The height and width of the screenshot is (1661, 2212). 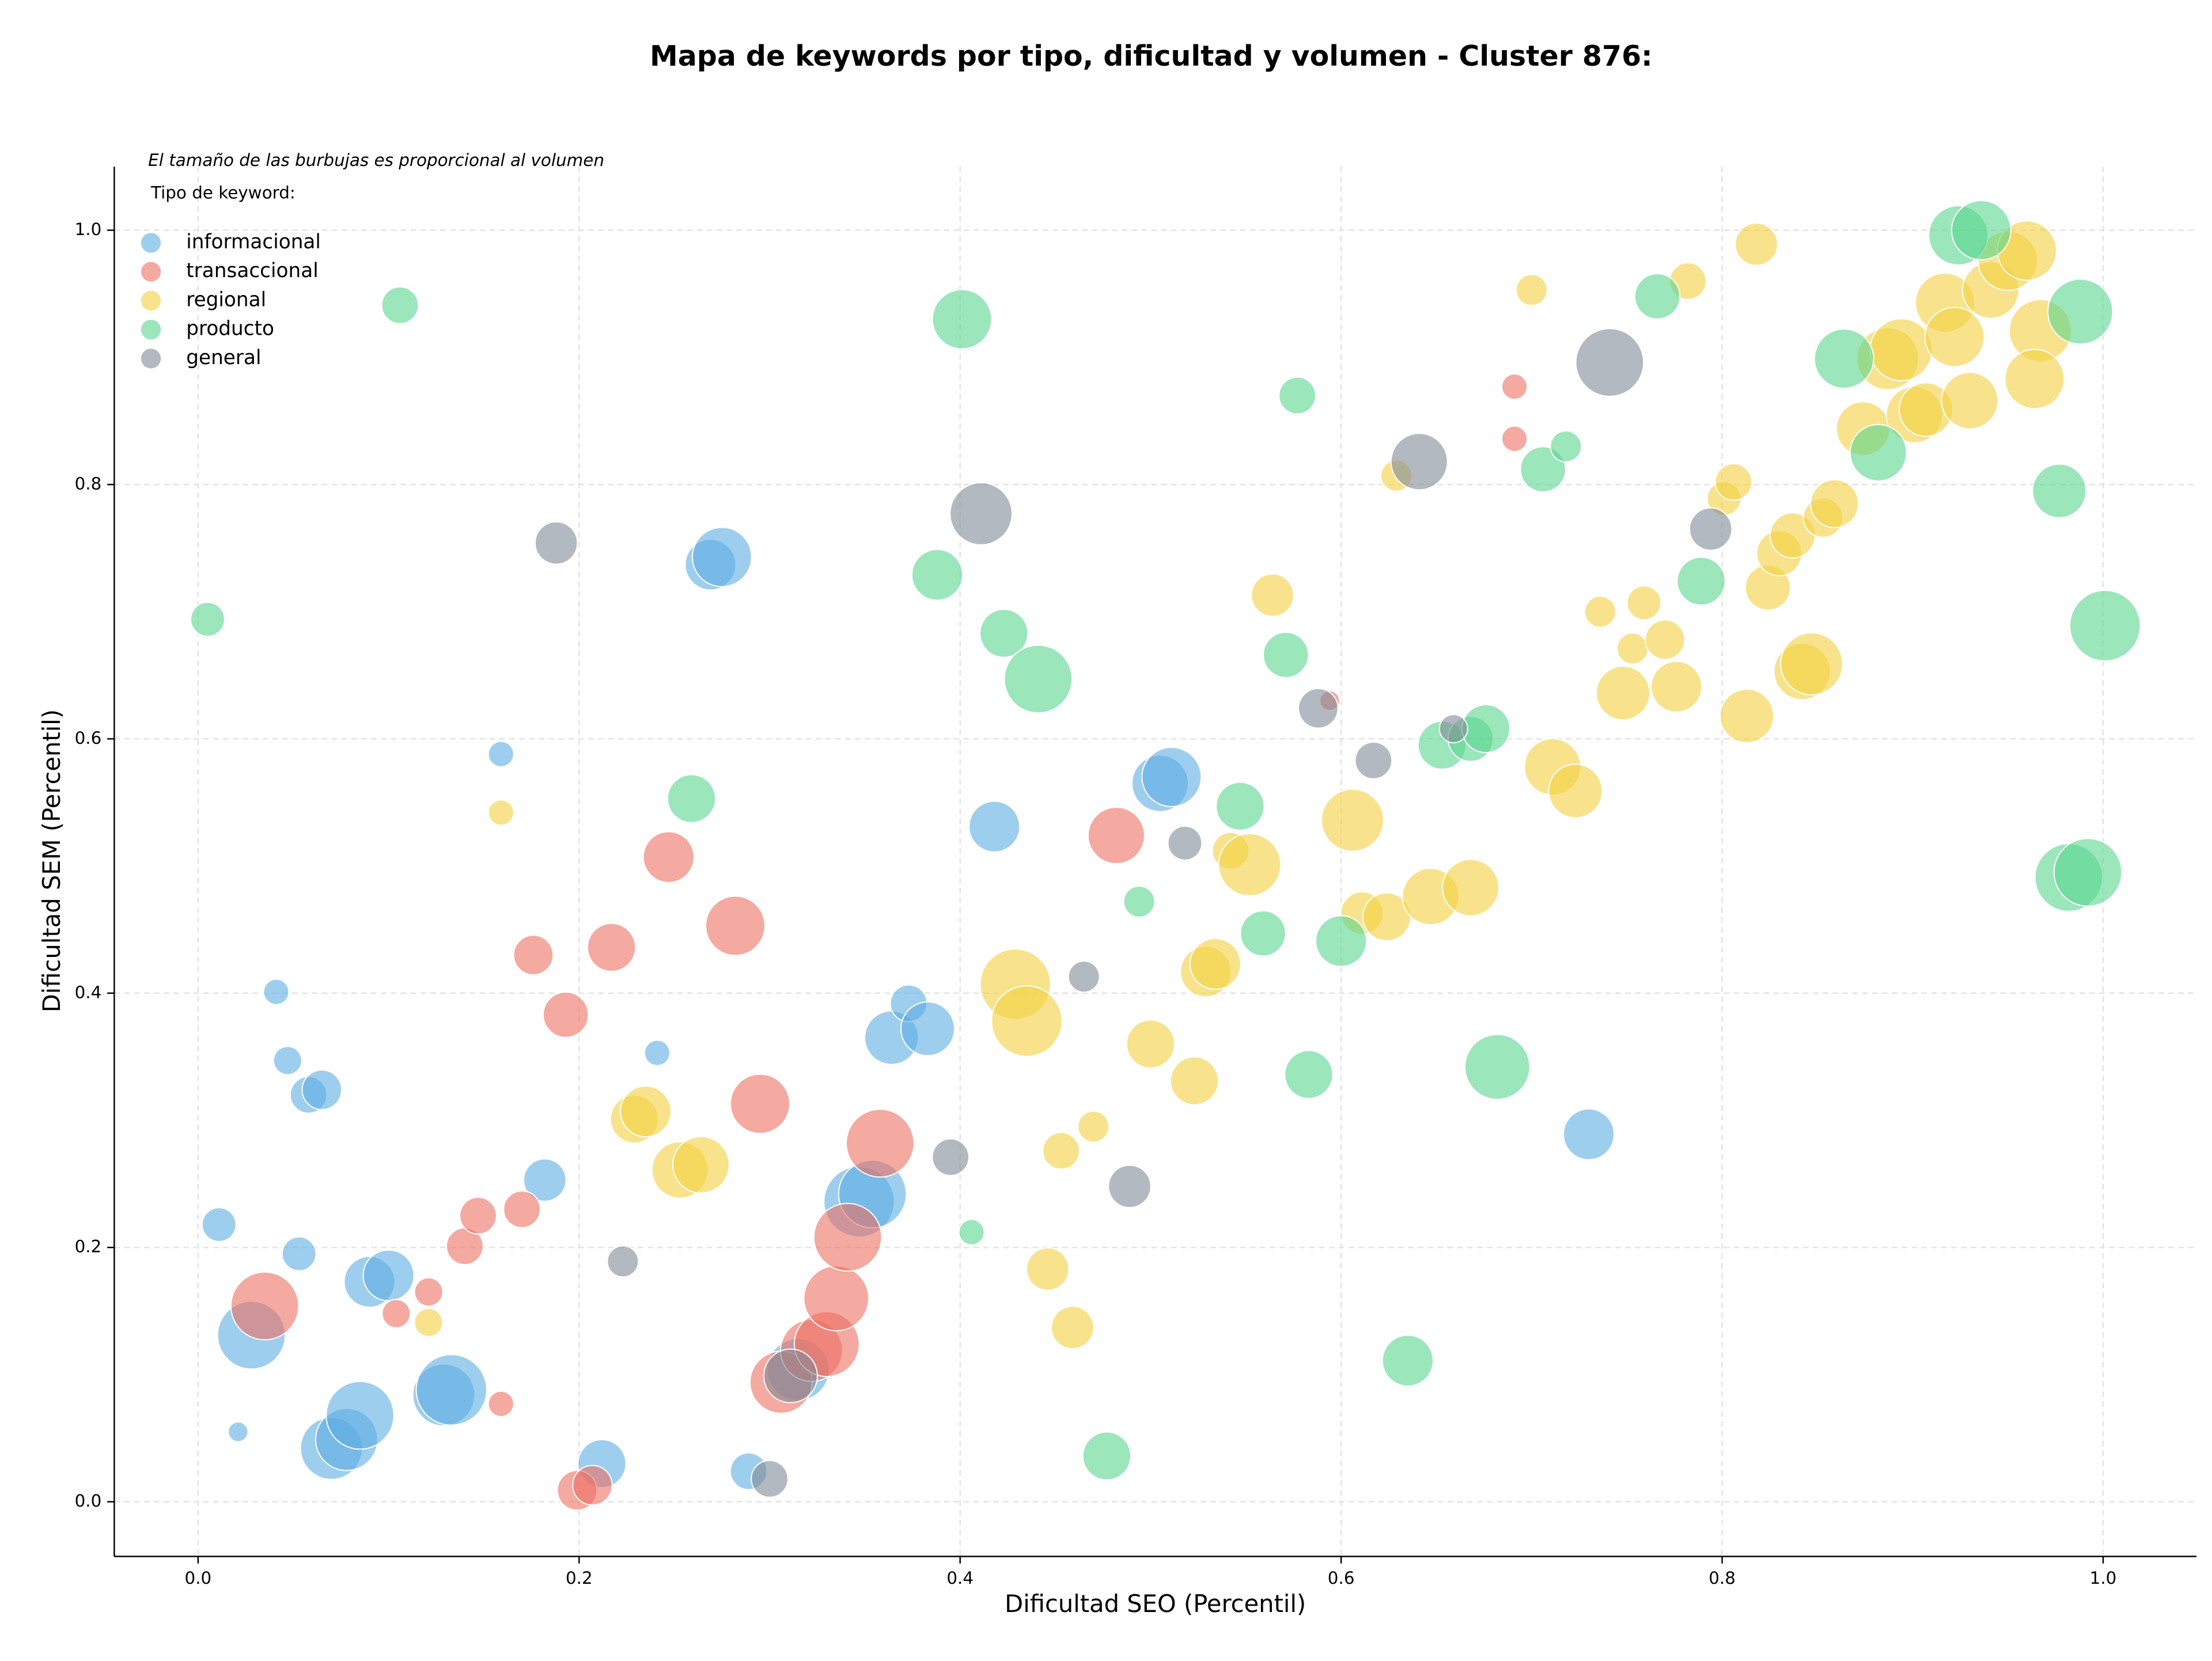 What do you see at coordinates (1722, 1578) in the screenshot?
I see `x-tick-label: 0.8` at bounding box center [1722, 1578].